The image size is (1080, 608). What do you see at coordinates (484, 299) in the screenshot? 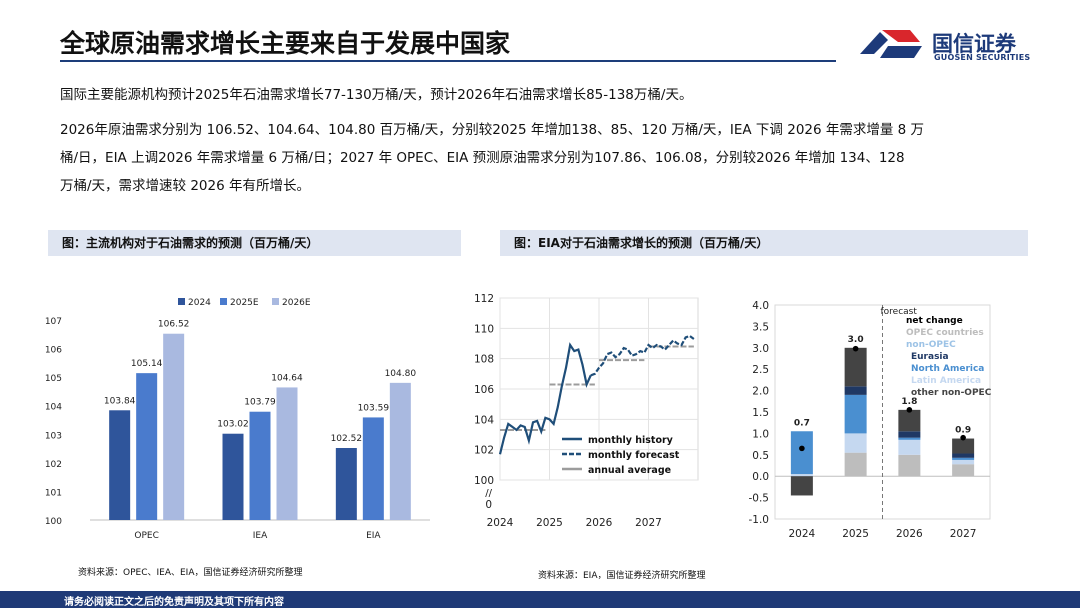
I see `y-tick-label: 112` at bounding box center [484, 299].